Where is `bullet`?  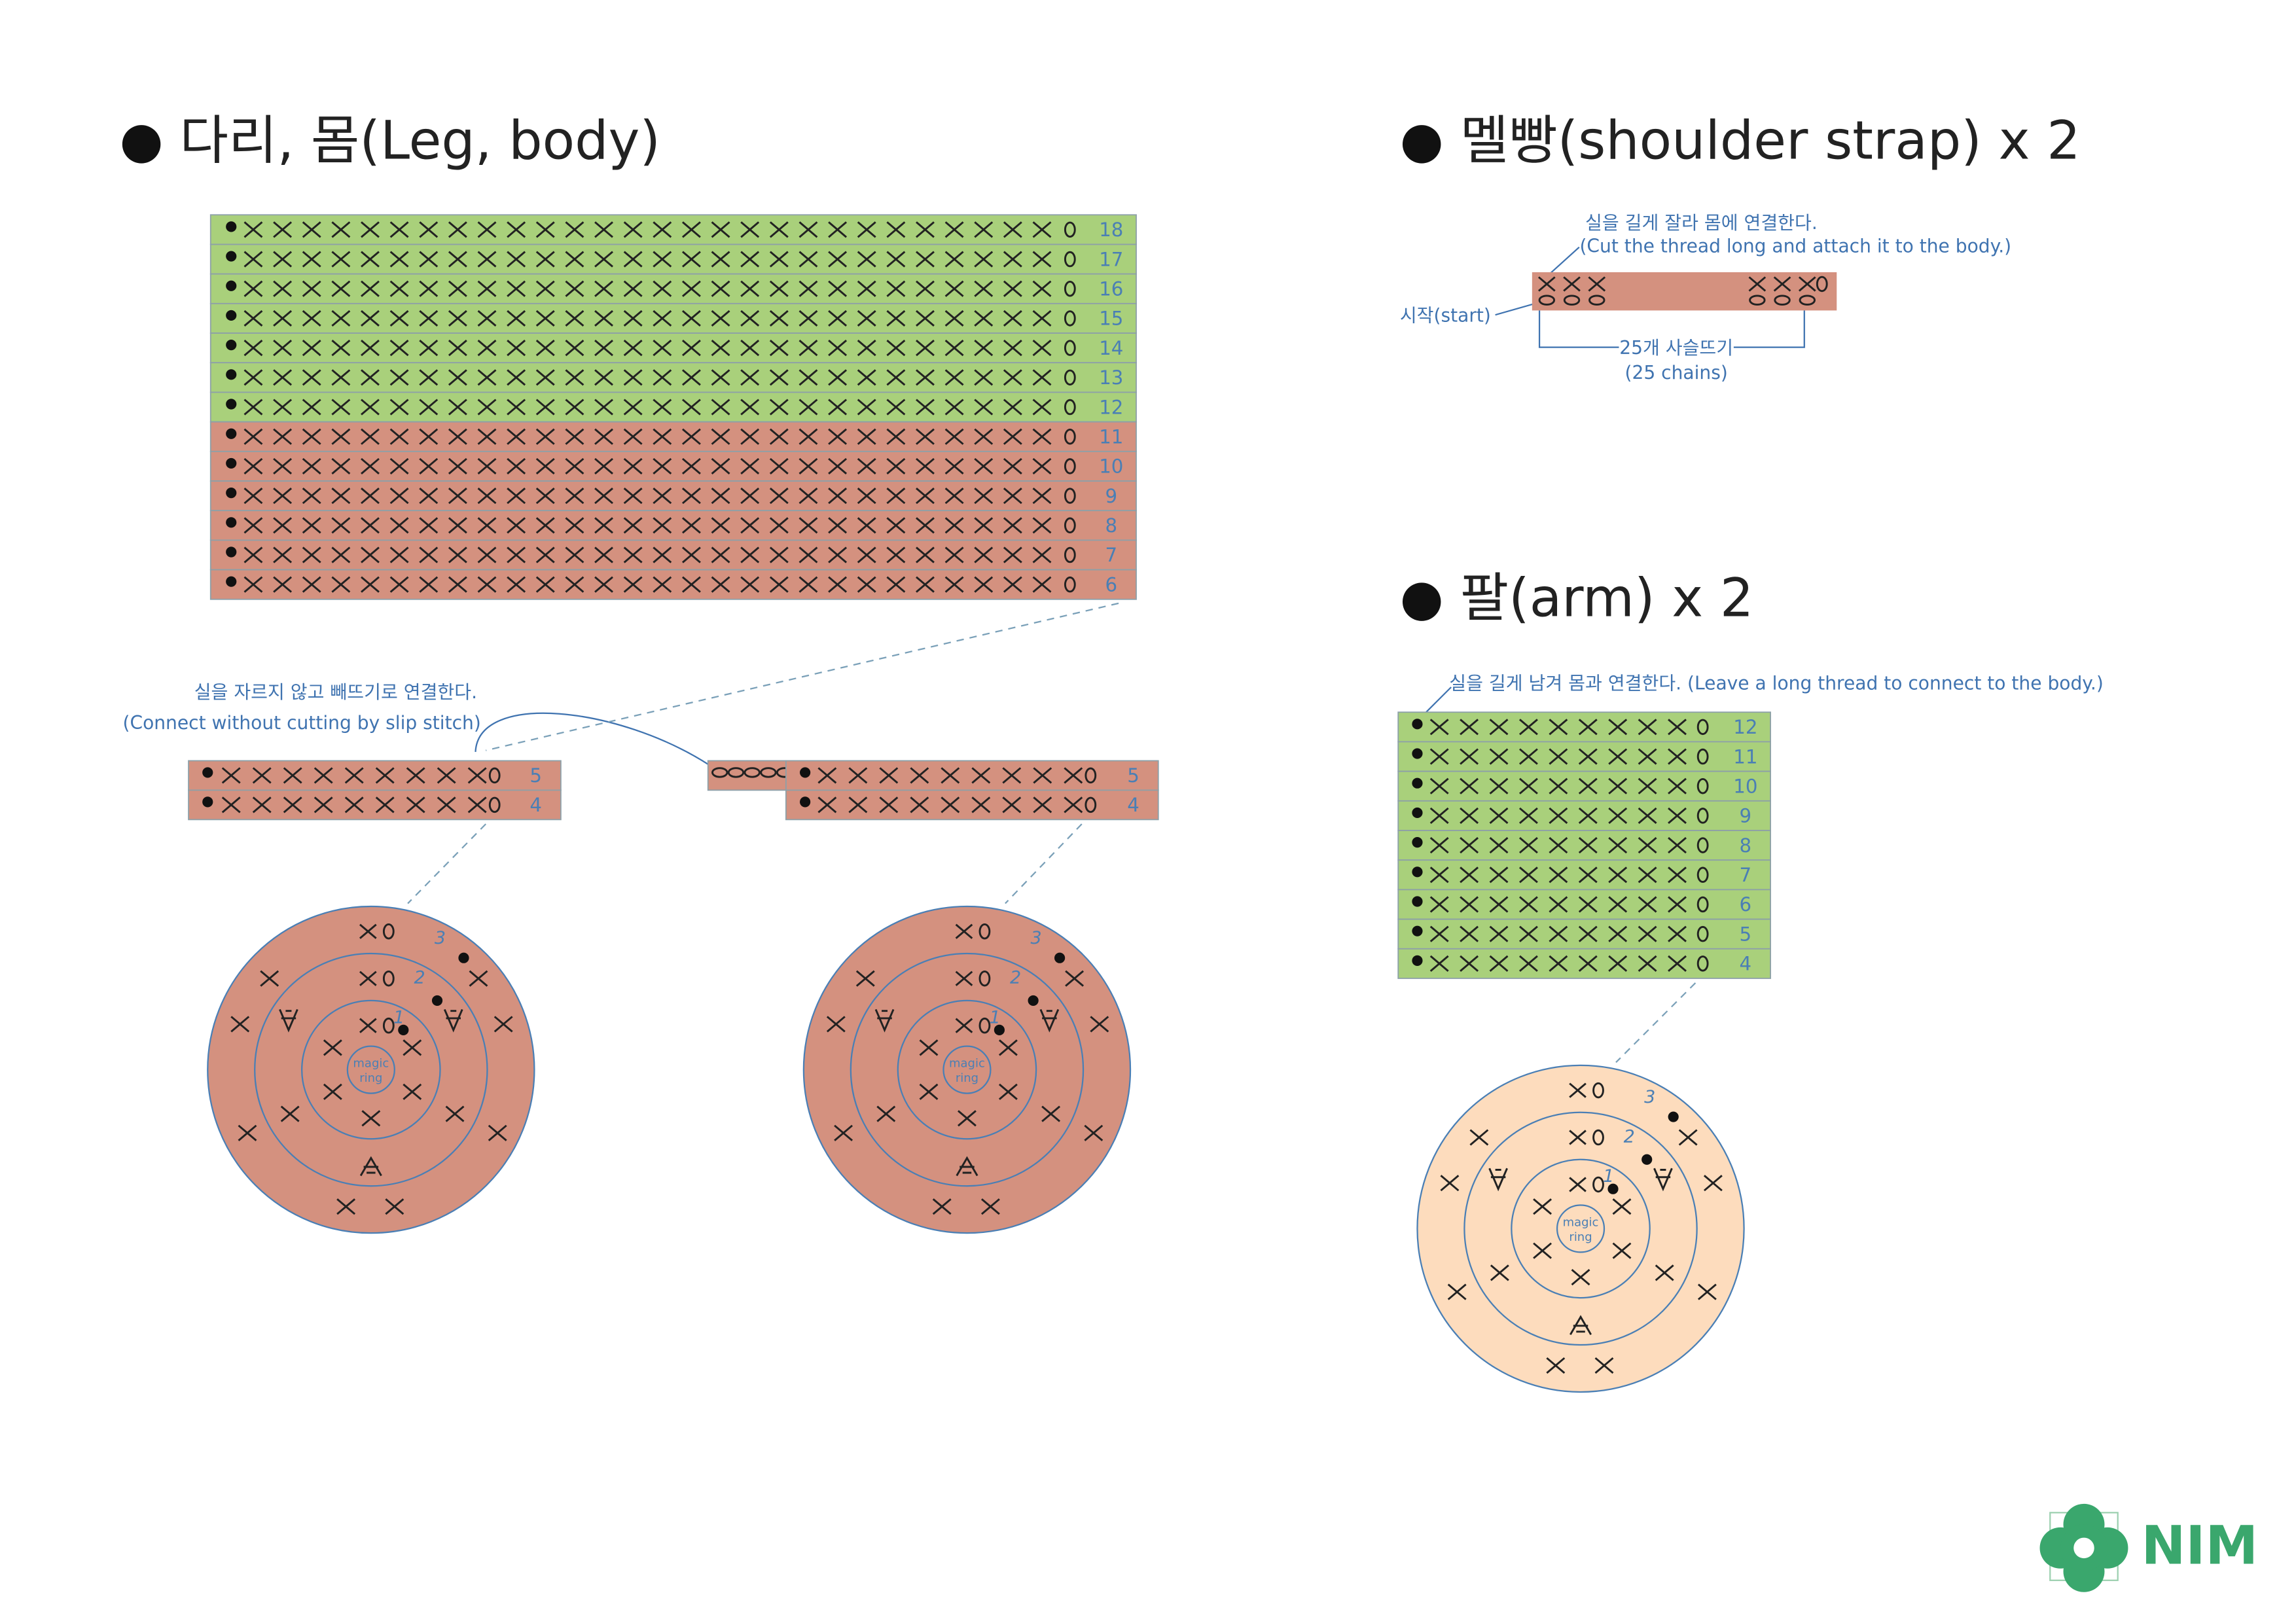
bullet is located at coordinates (1421, 601).